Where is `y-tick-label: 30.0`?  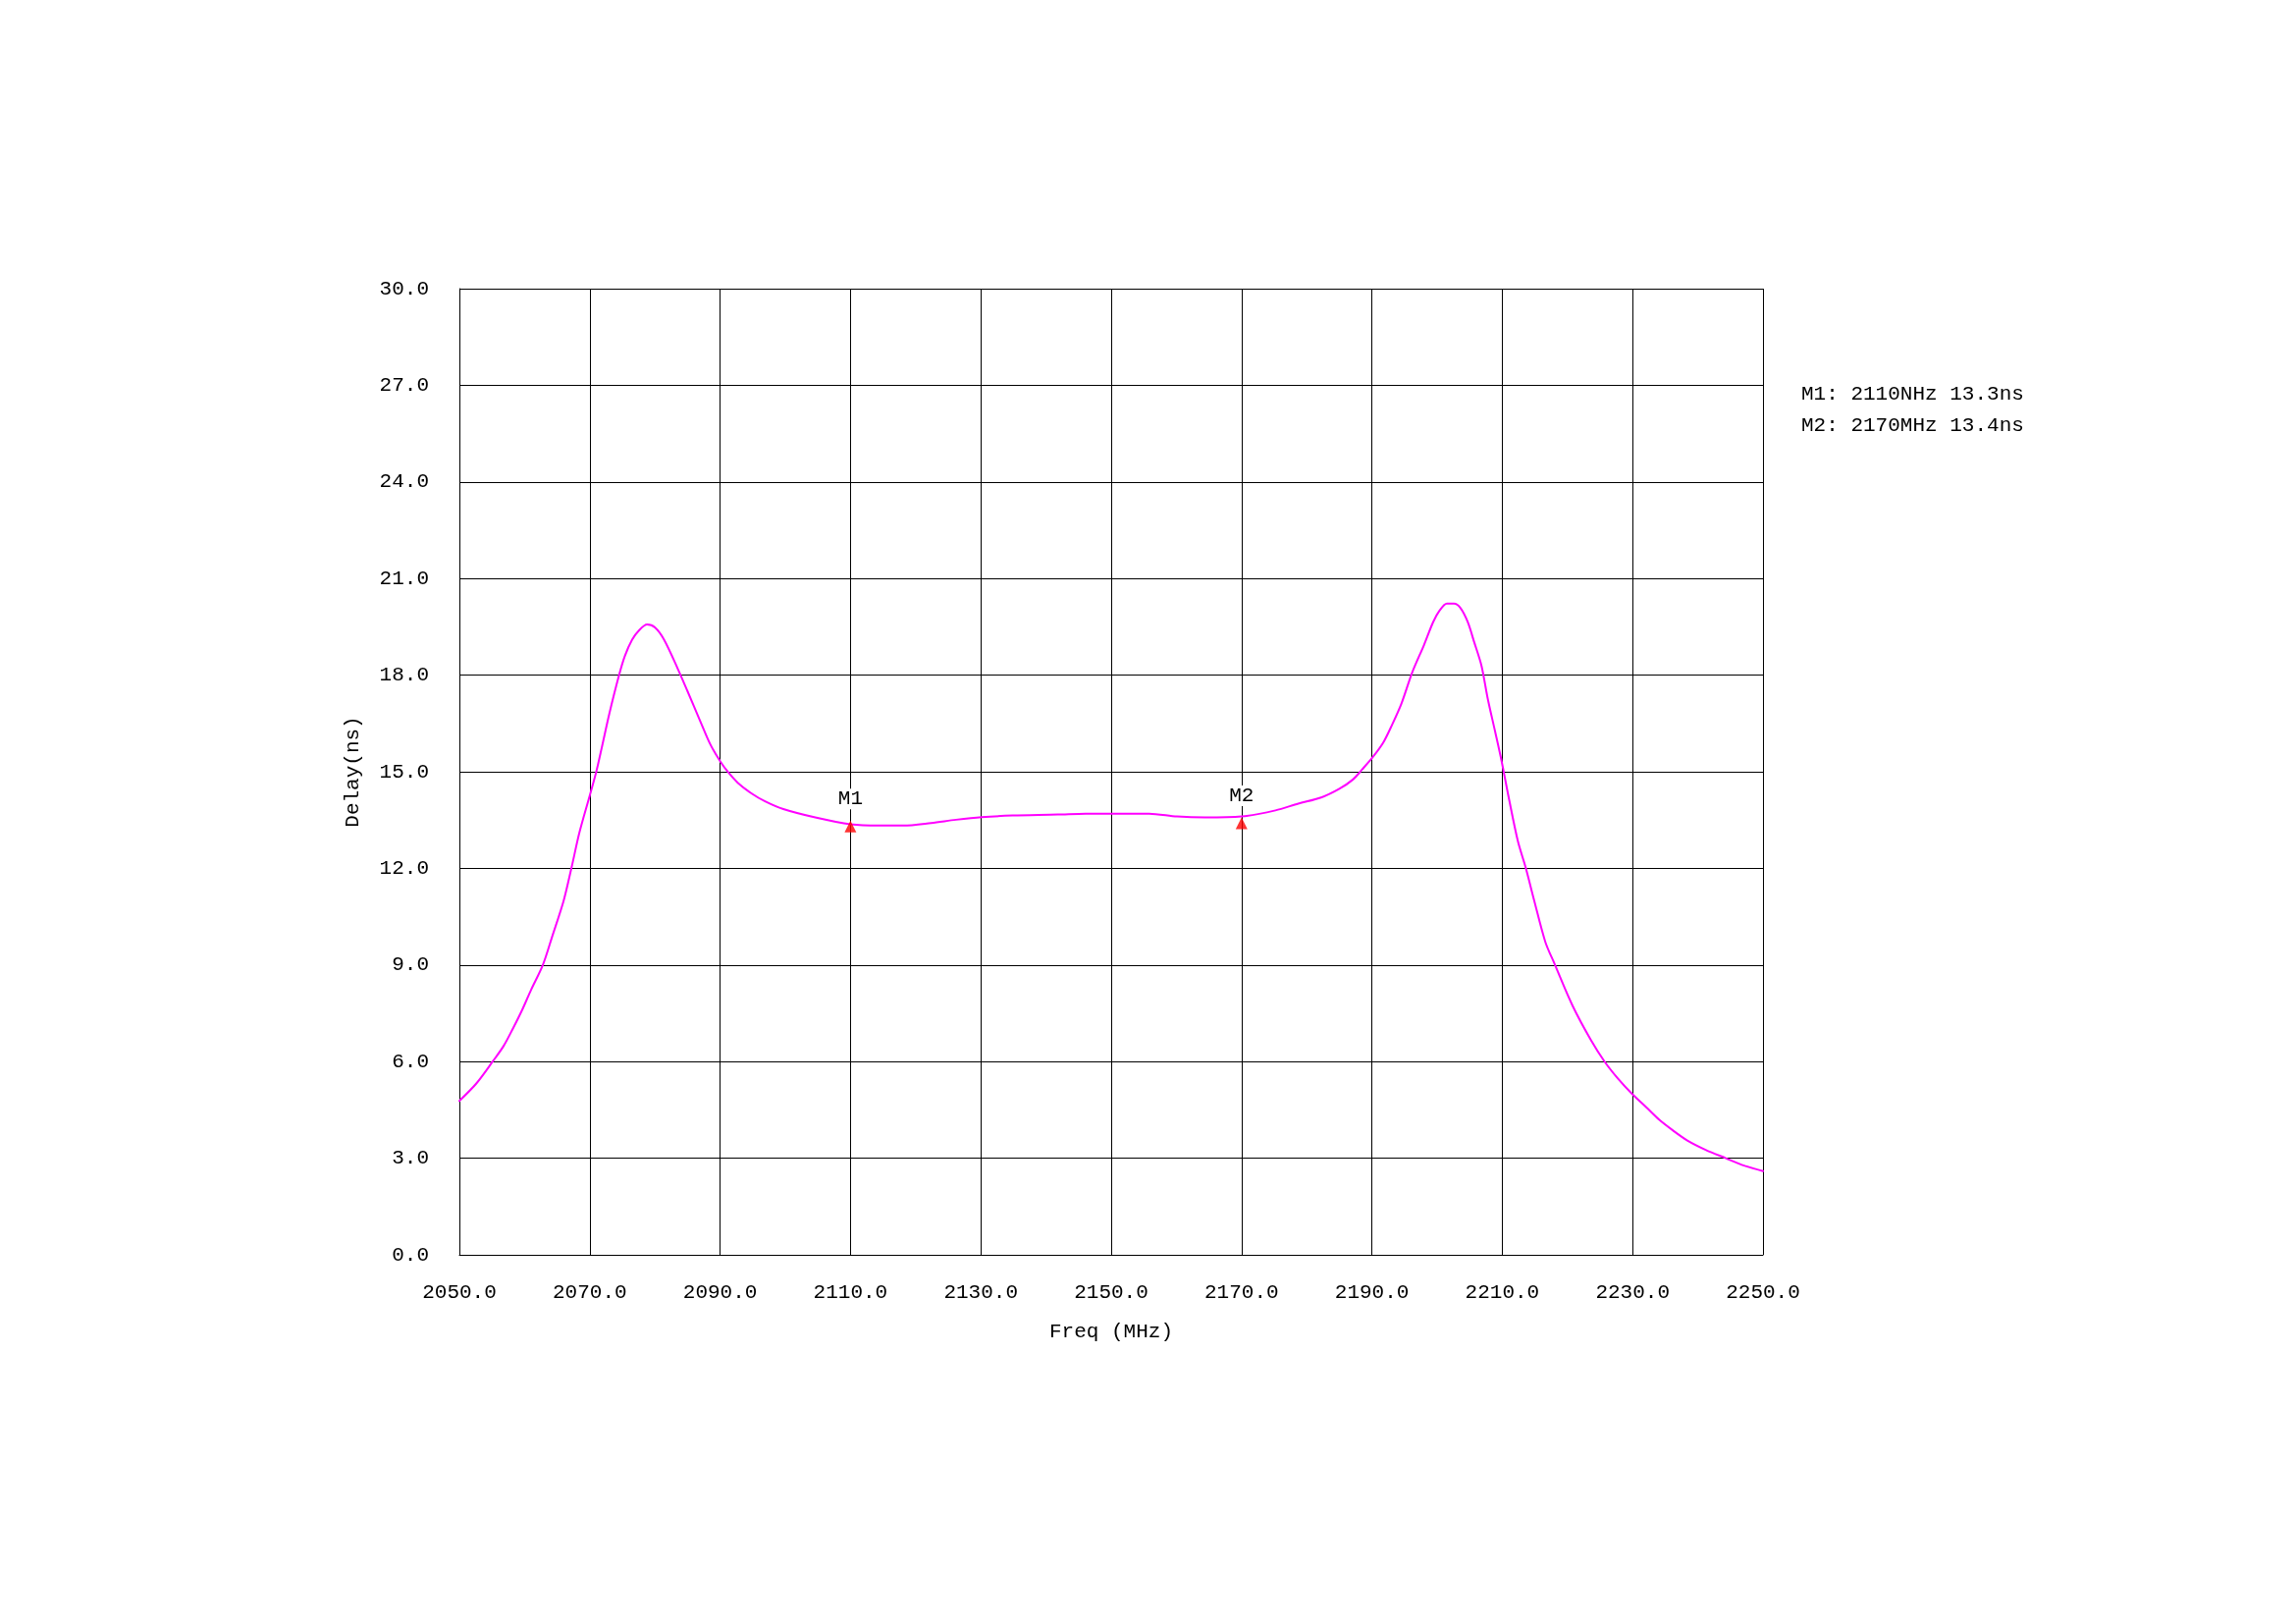 y-tick-label: 30.0 is located at coordinates (404, 288).